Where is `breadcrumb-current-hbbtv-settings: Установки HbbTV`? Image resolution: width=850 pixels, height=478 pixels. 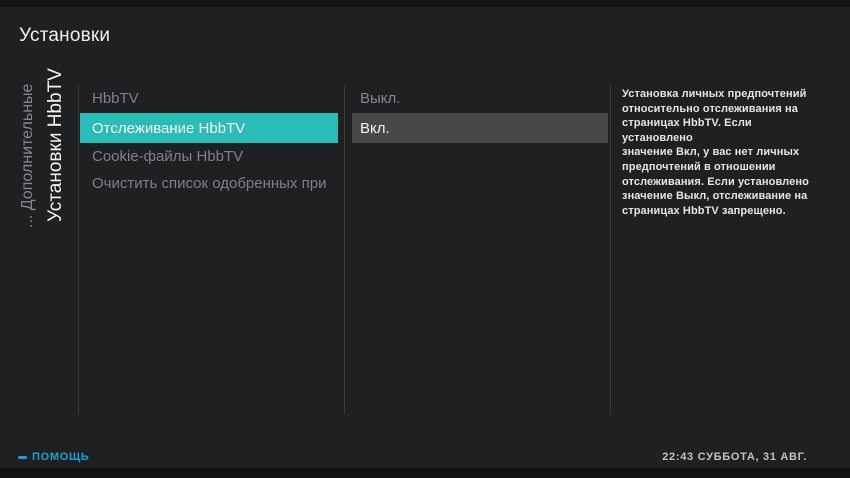
breadcrumb-current-hbbtv-settings: Установки HbbTV is located at coordinates (55, 145).